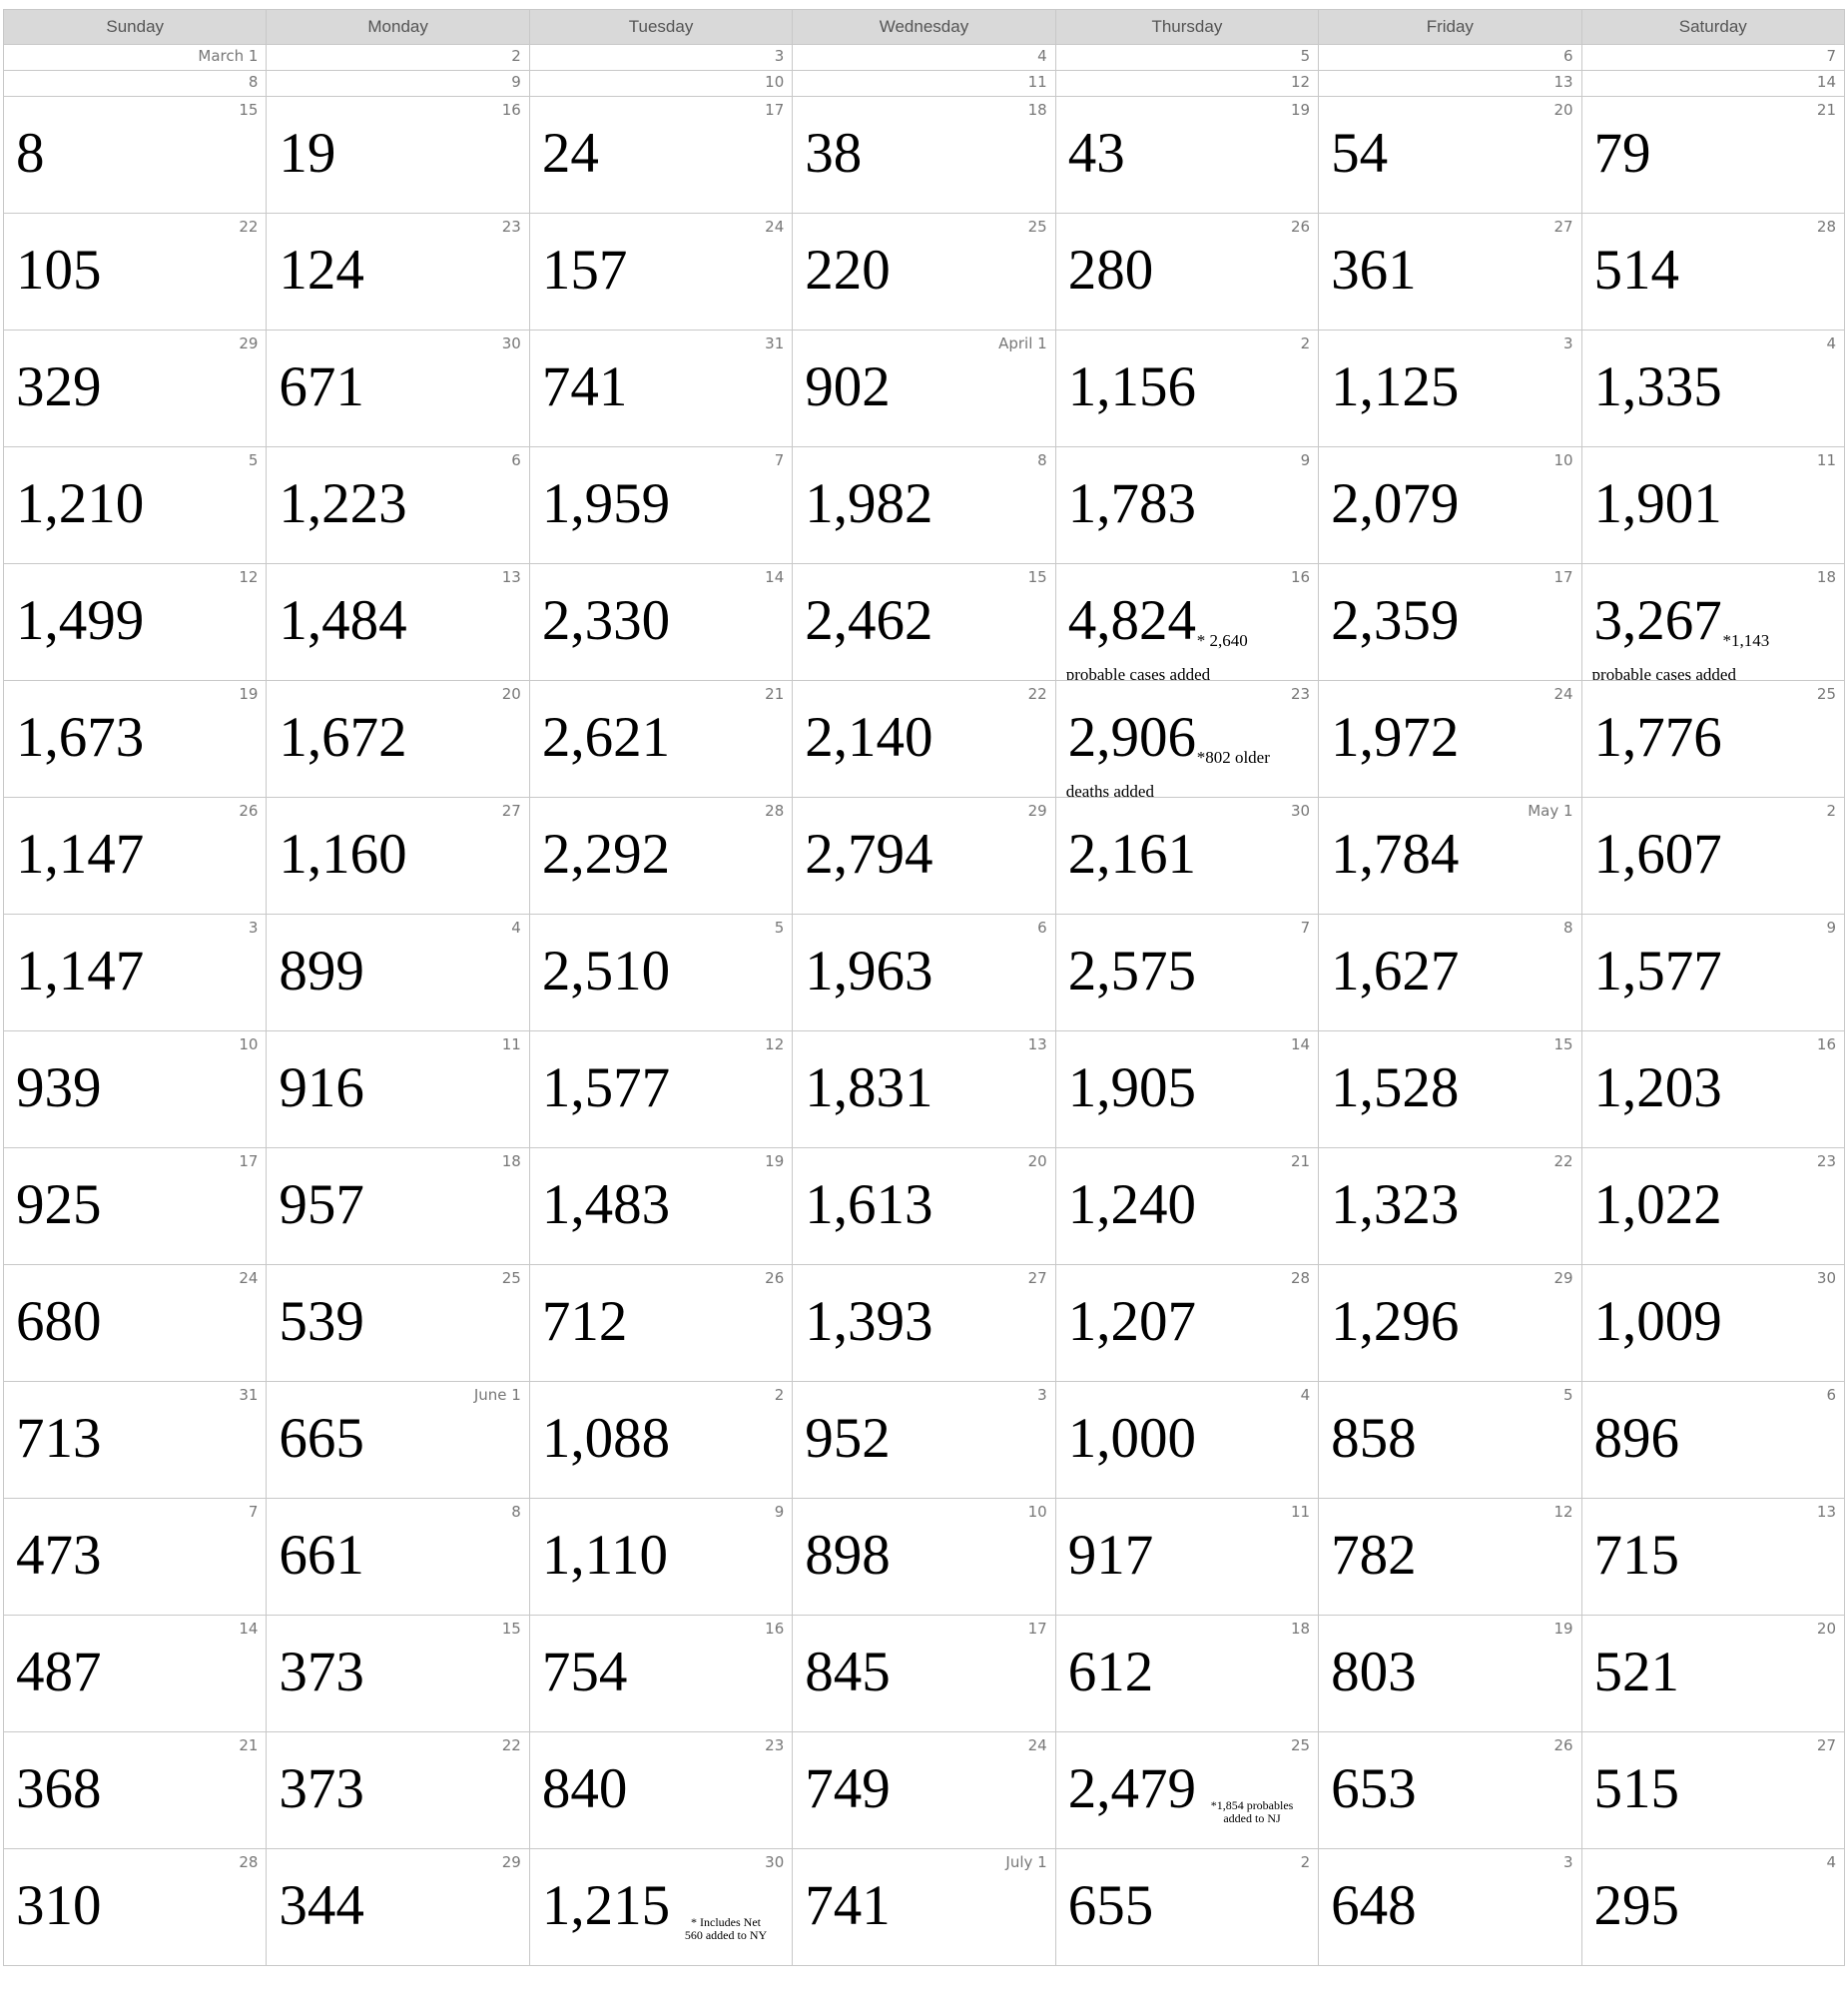  I want to click on day-cell: 2 655, so click(1187, 1907).